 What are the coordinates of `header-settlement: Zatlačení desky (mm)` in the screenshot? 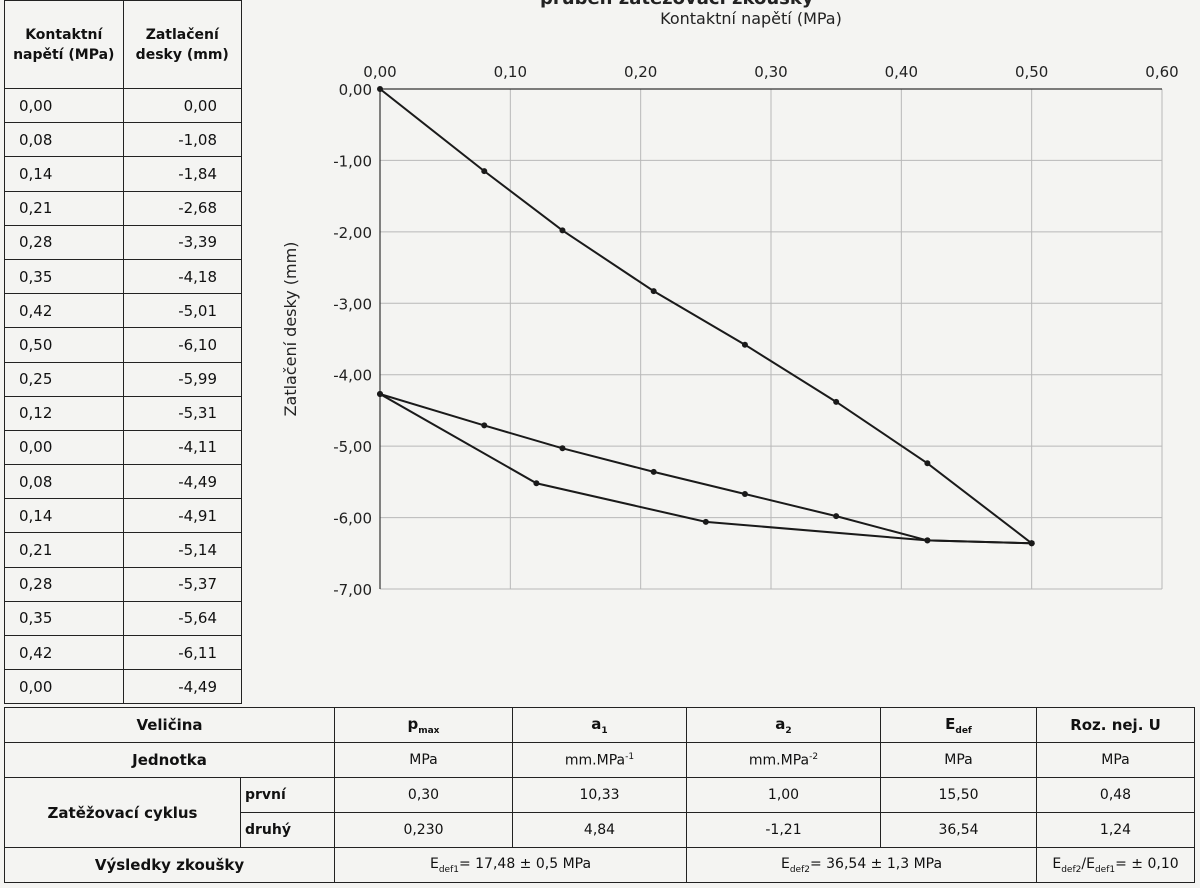 It's located at (182, 44).